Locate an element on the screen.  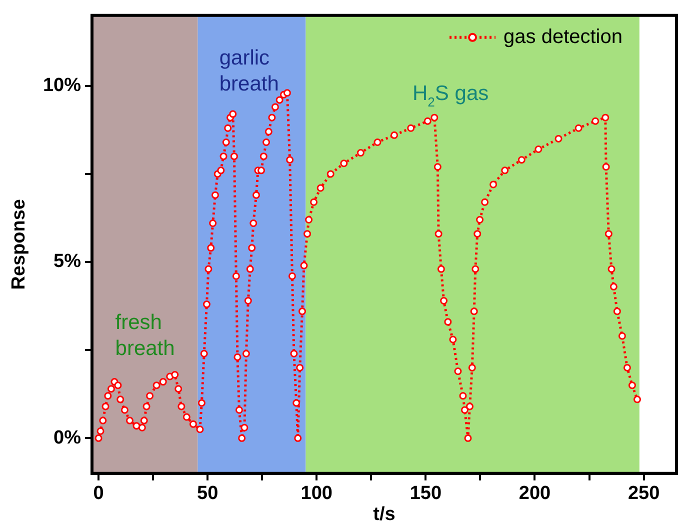
y-tick-label: 0% is located at coordinates (68, 437).